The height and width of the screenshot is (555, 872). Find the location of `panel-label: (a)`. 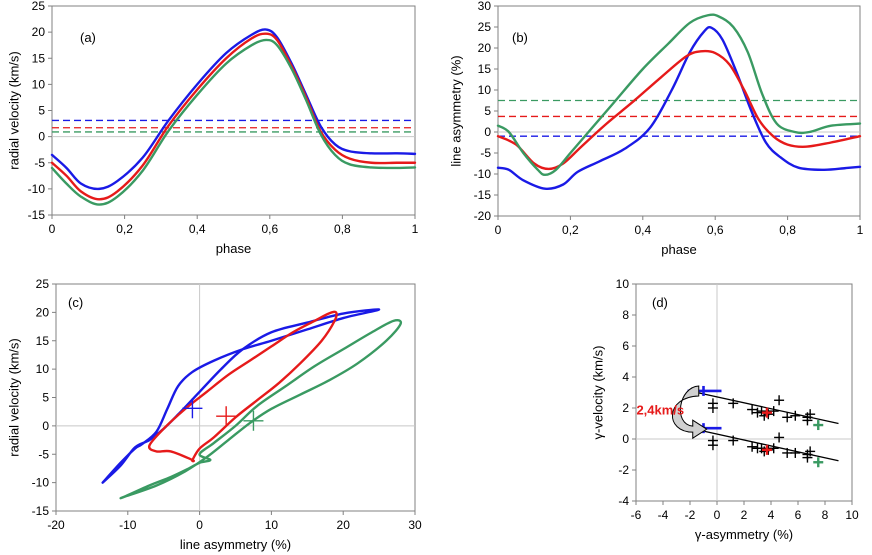

panel-label: (a) is located at coordinates (88, 37).